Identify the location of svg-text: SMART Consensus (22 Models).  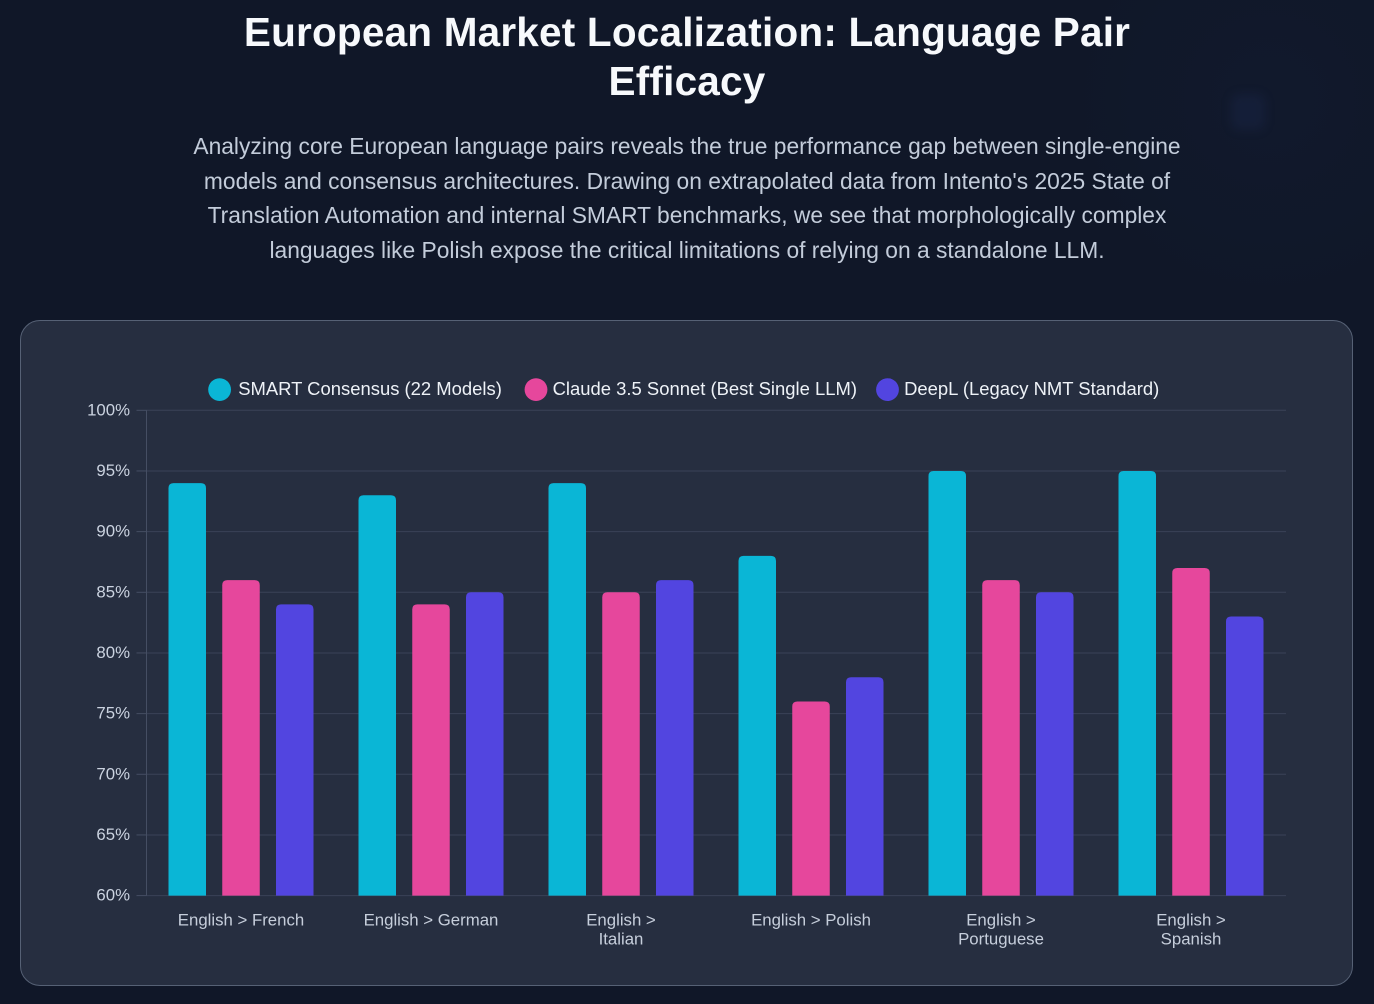
(370, 388).